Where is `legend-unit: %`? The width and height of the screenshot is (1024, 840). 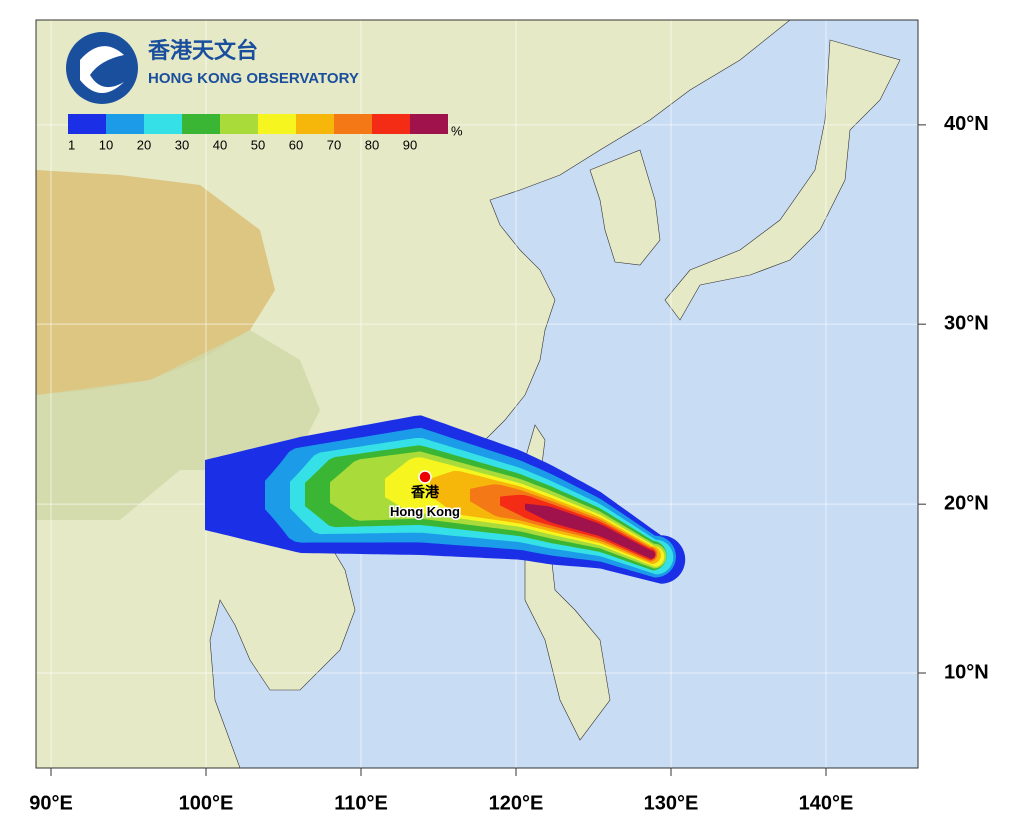 legend-unit: % is located at coordinates (457, 130).